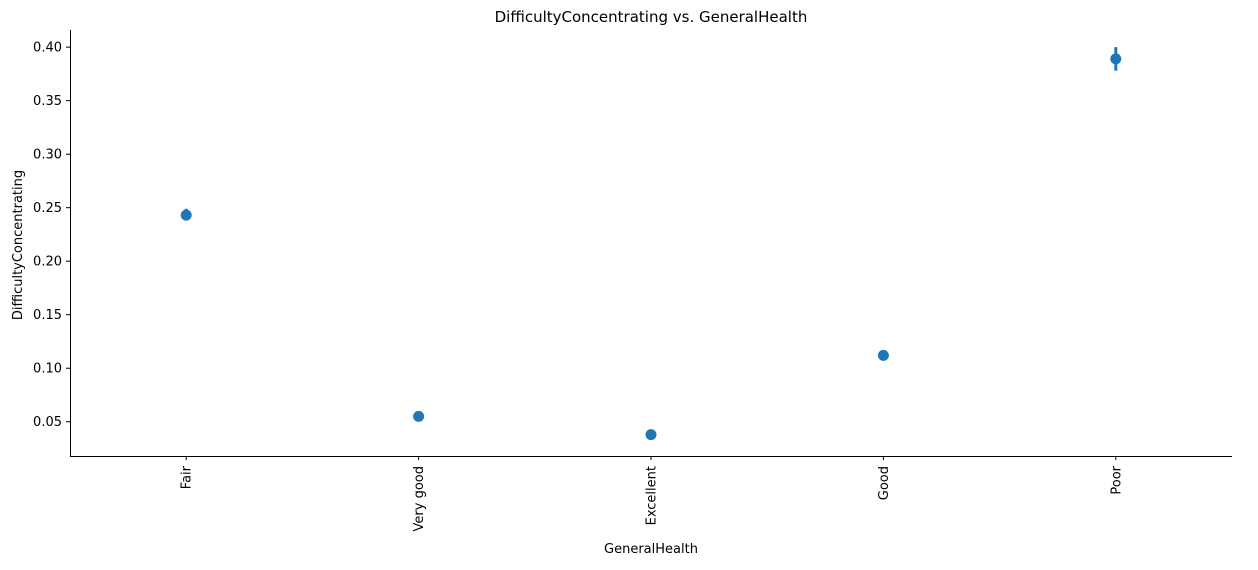 The width and height of the screenshot is (1258, 570). I want to click on y-tick-label: 0.40, so click(47, 48).